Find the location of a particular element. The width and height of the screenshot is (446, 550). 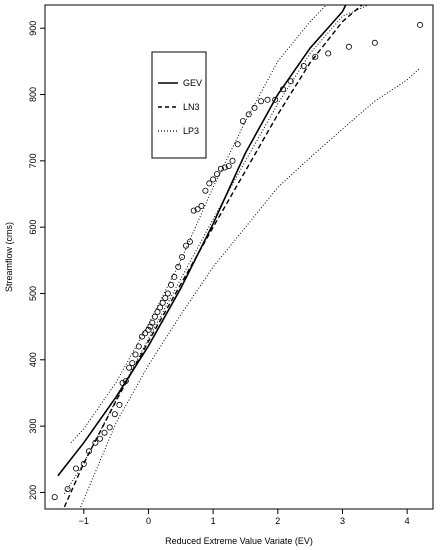

x-tick-label: 4 is located at coordinates (407, 521).